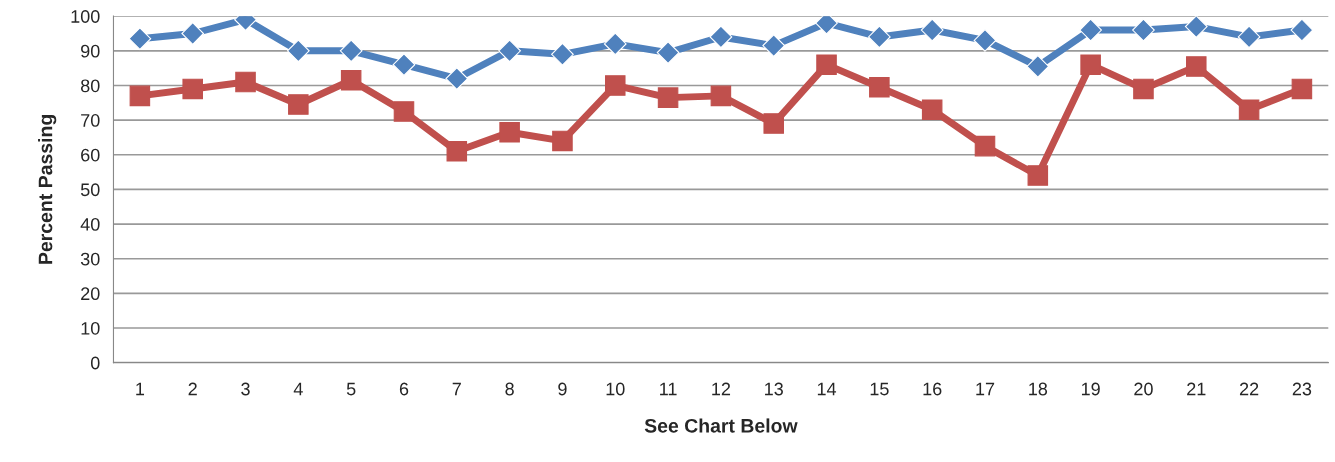 The image size is (1335, 462). What do you see at coordinates (774, 389) in the screenshot?
I see `x-tick-label: 13` at bounding box center [774, 389].